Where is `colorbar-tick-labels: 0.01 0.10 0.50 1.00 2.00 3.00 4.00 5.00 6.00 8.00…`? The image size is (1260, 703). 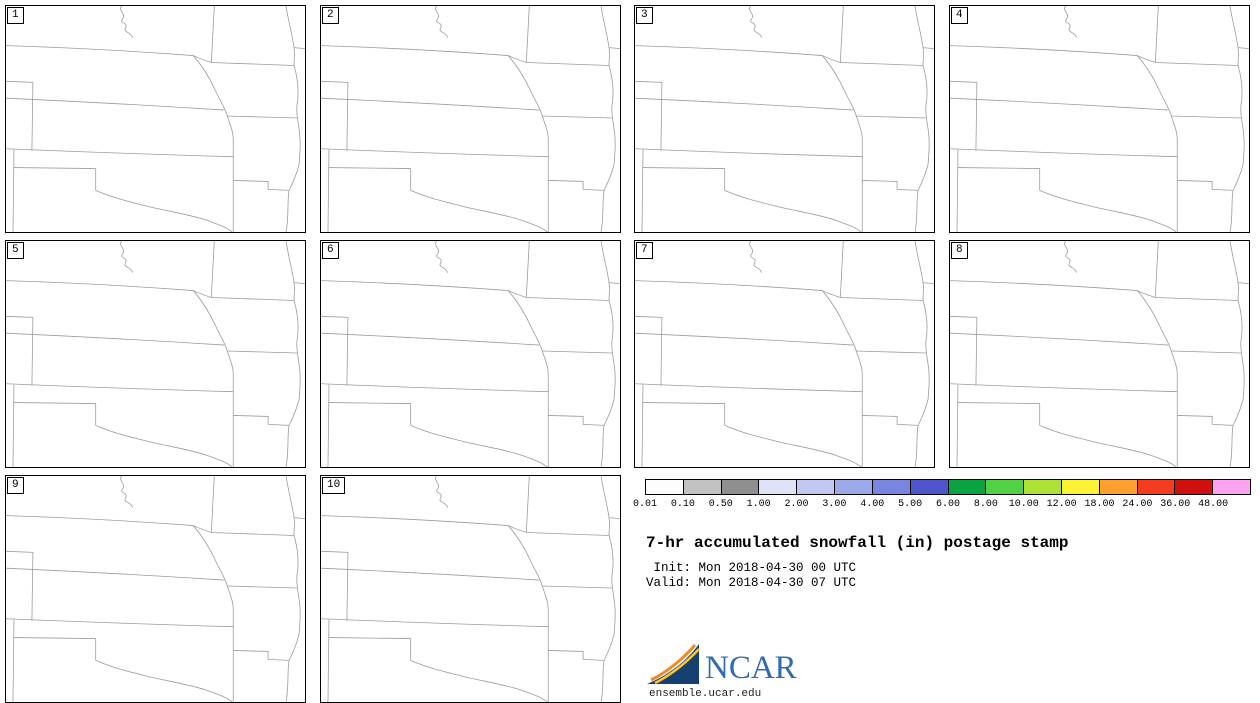
colorbar-tick-labels: 0.01 0.10 0.50 1.00 2.00 3.00 4.00 5.00 6.00 8.00… is located at coordinates (942, 505).